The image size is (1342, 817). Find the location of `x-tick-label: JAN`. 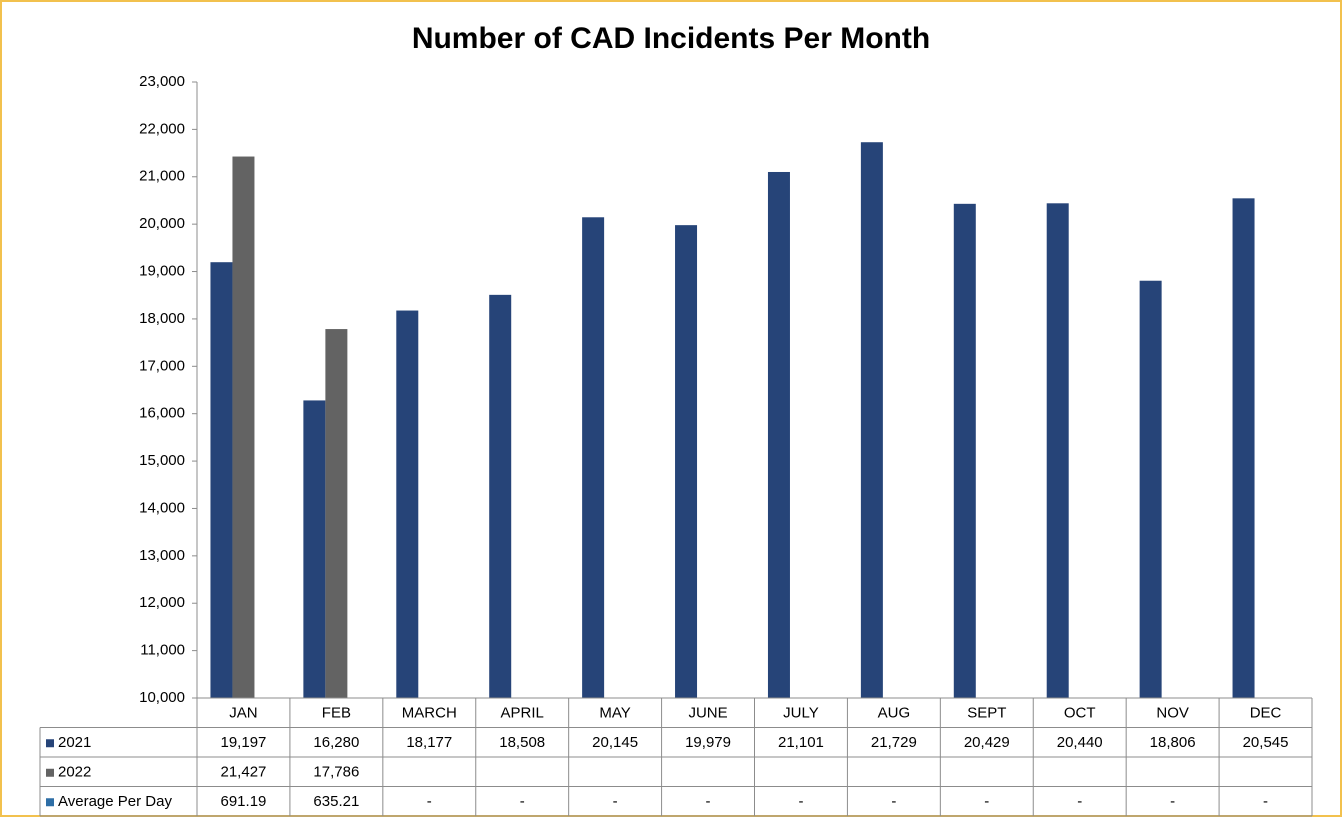

x-tick-label: JAN is located at coordinates (243, 713).